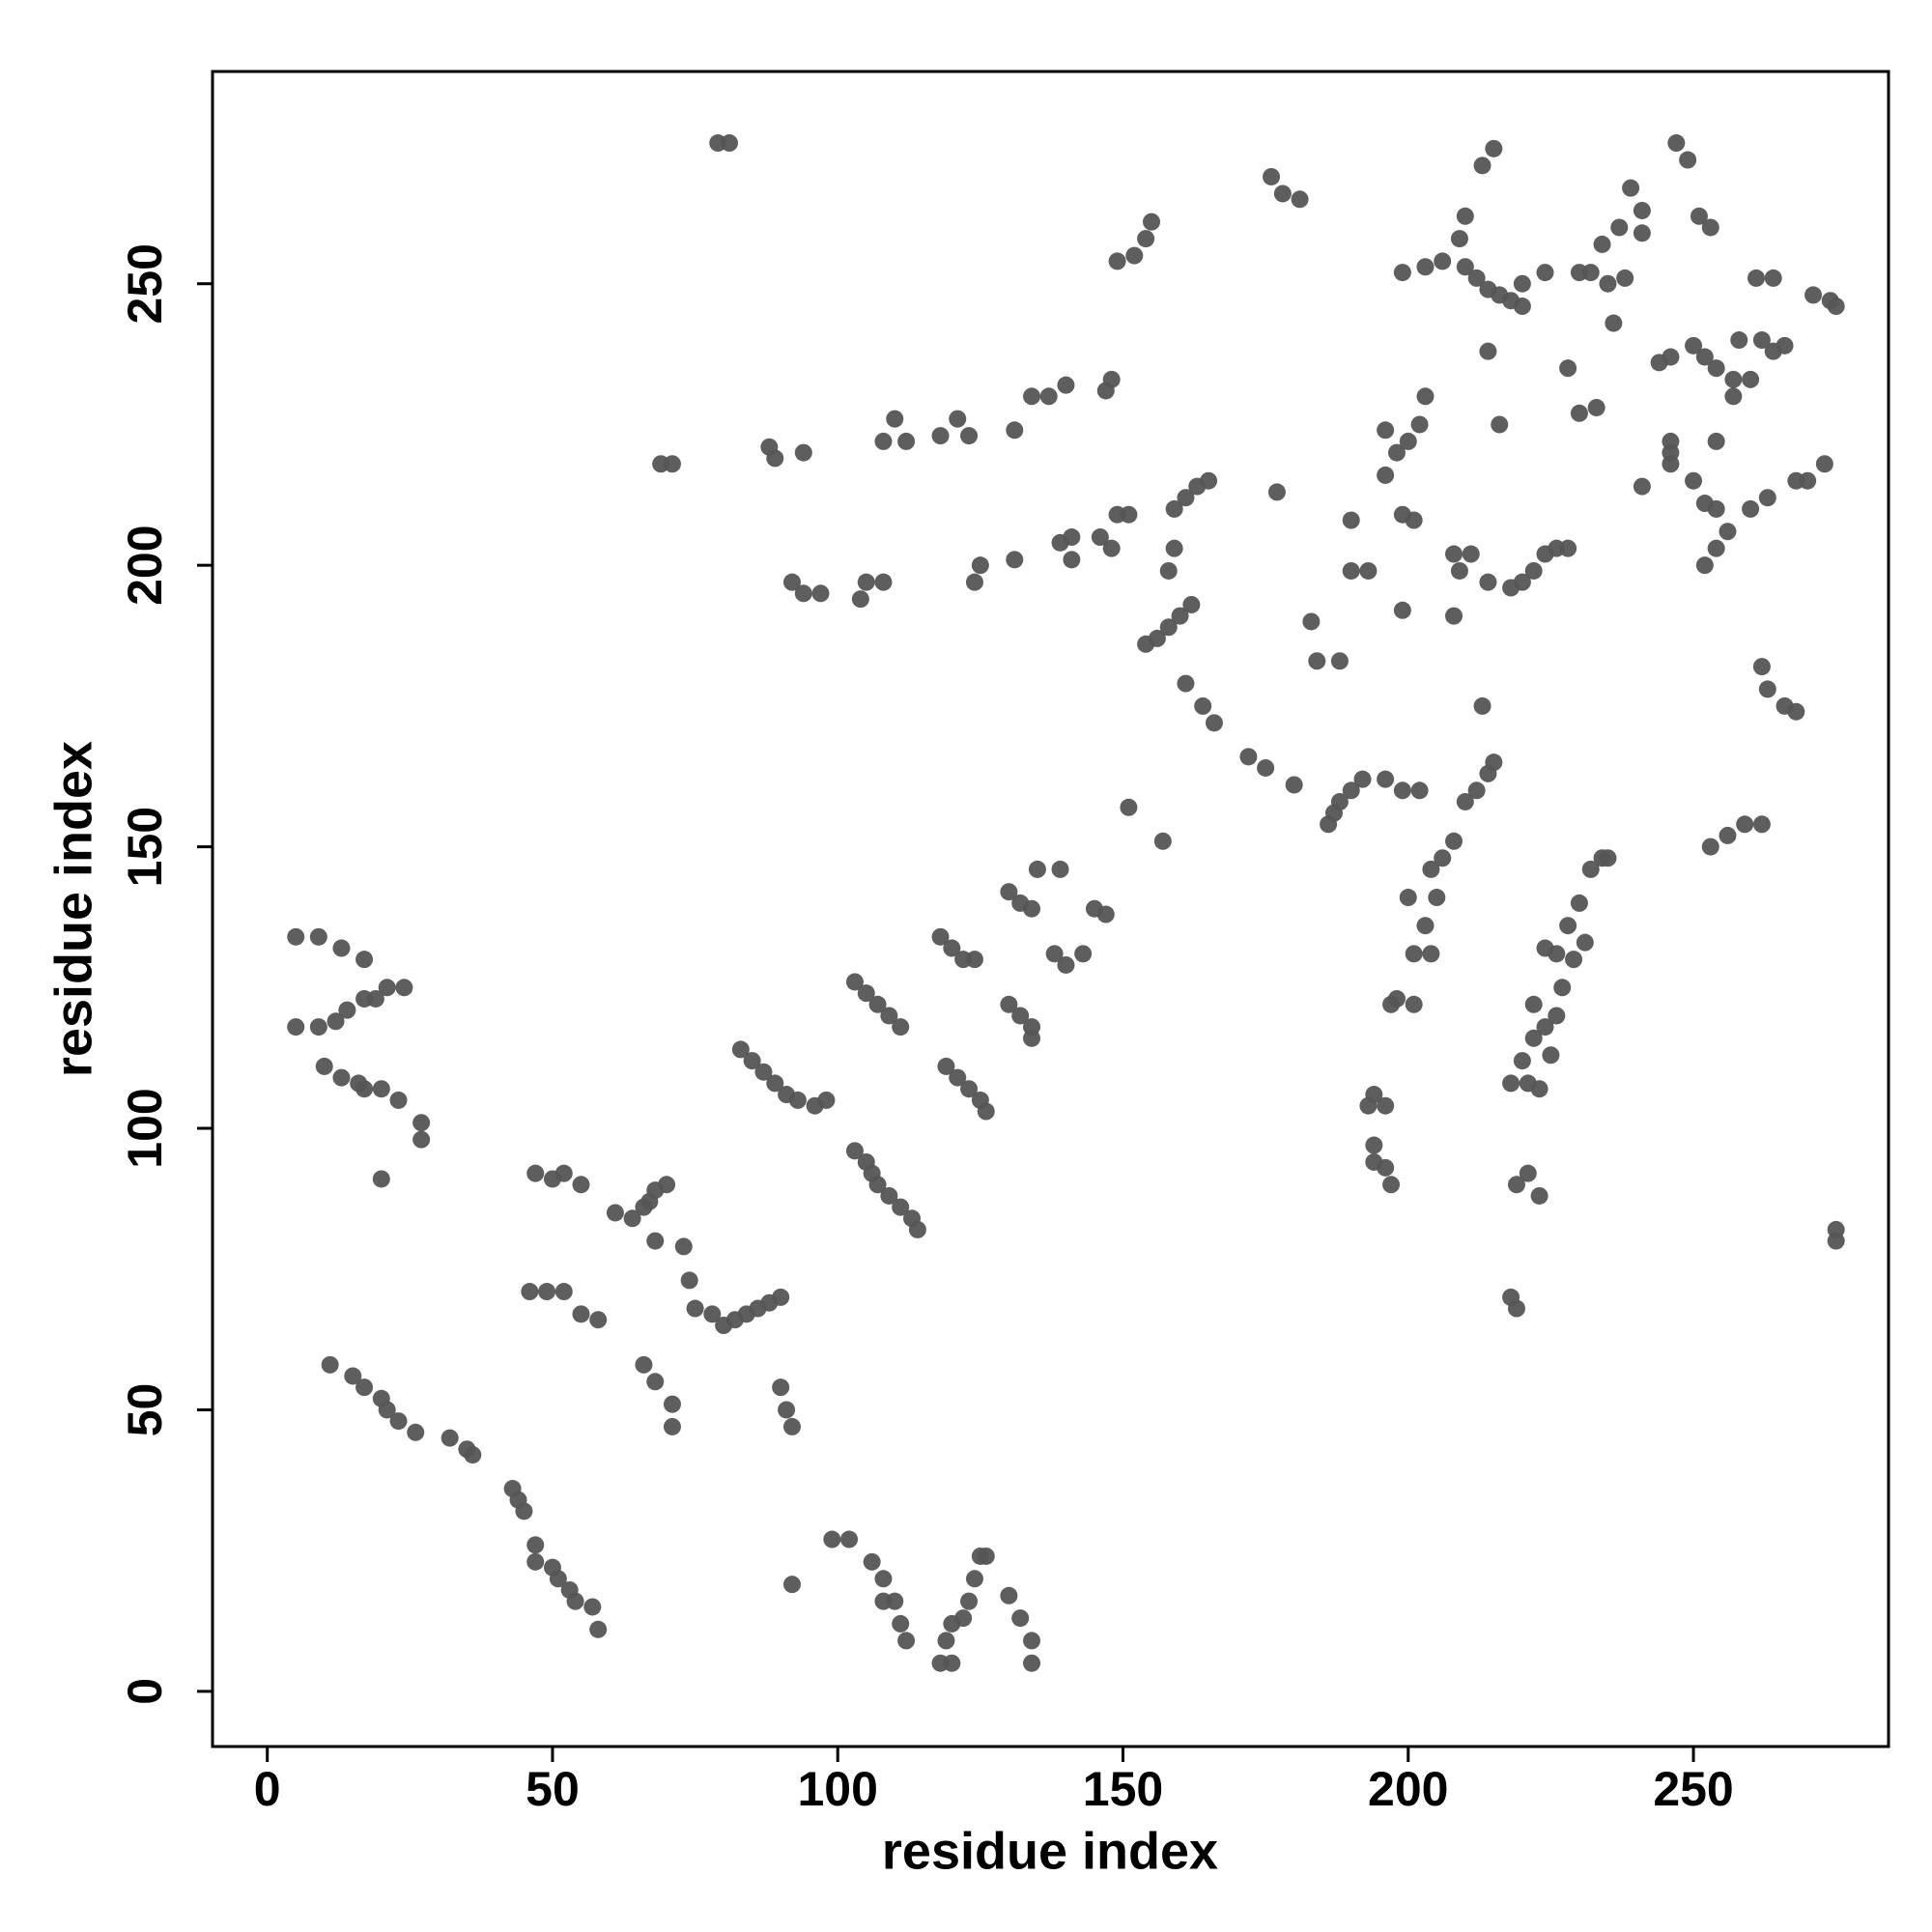 The image size is (1932, 1932). Describe the element at coordinates (1408, 1789) in the screenshot. I see `x-tick-label: 200` at that location.